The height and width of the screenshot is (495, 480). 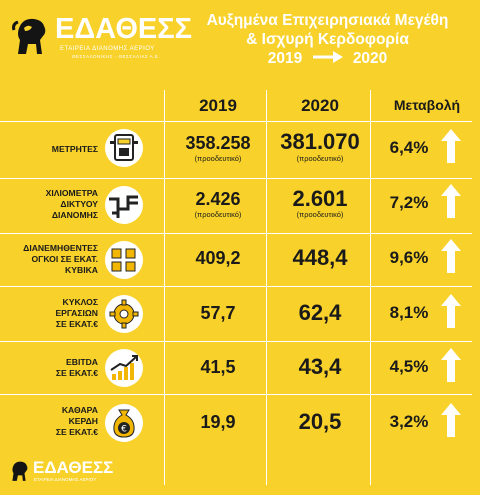 I want to click on volumes-2020-value: 448,4, so click(x=320, y=257).